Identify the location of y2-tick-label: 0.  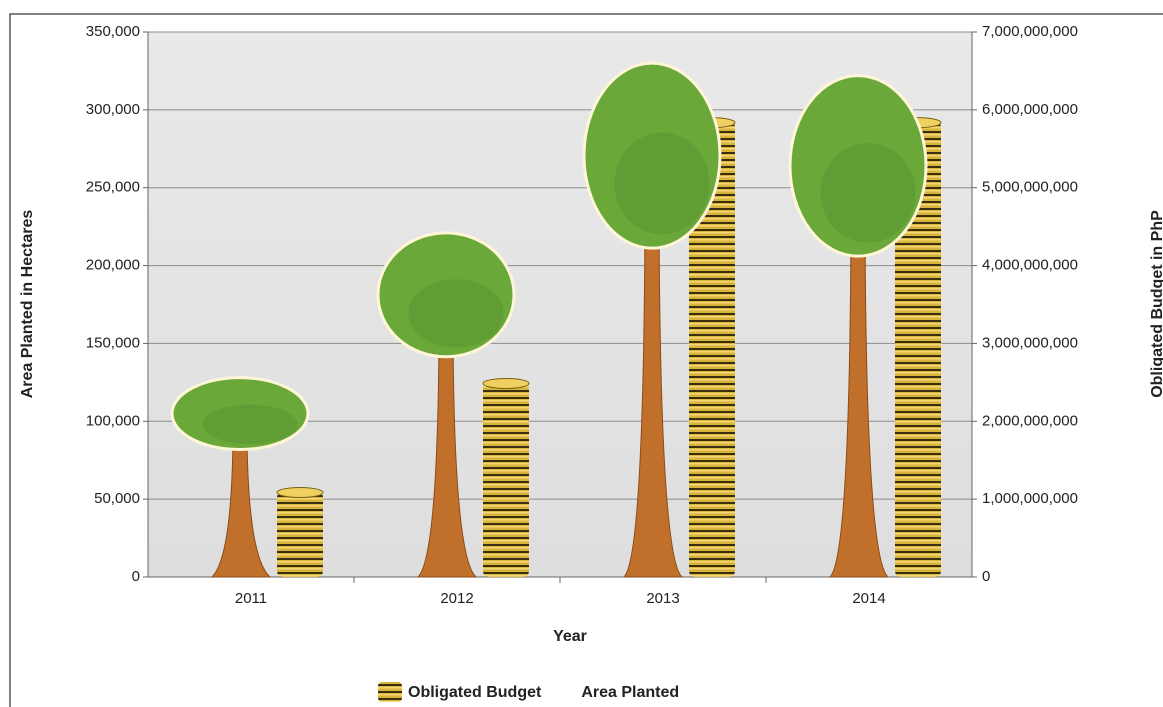
(986, 576).